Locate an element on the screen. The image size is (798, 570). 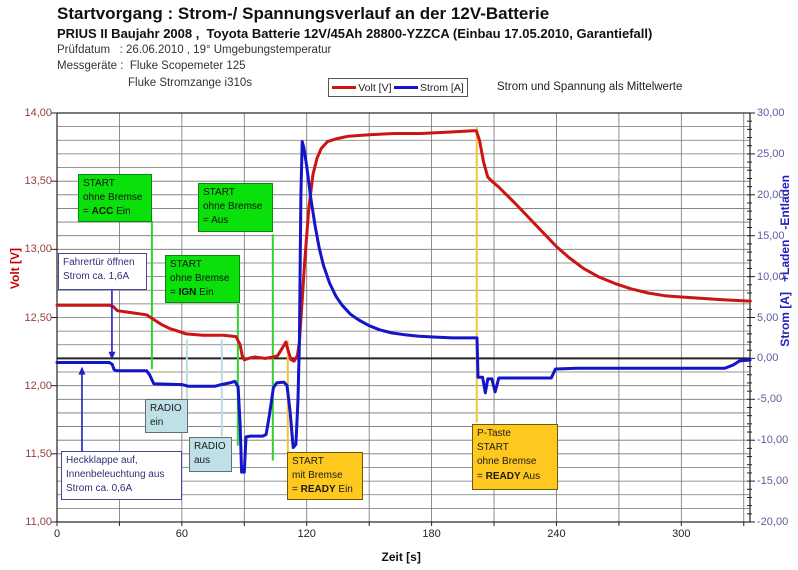
instruments-line: Messgeräte : Fluke Scopemeter 125 is located at coordinates (151, 66).